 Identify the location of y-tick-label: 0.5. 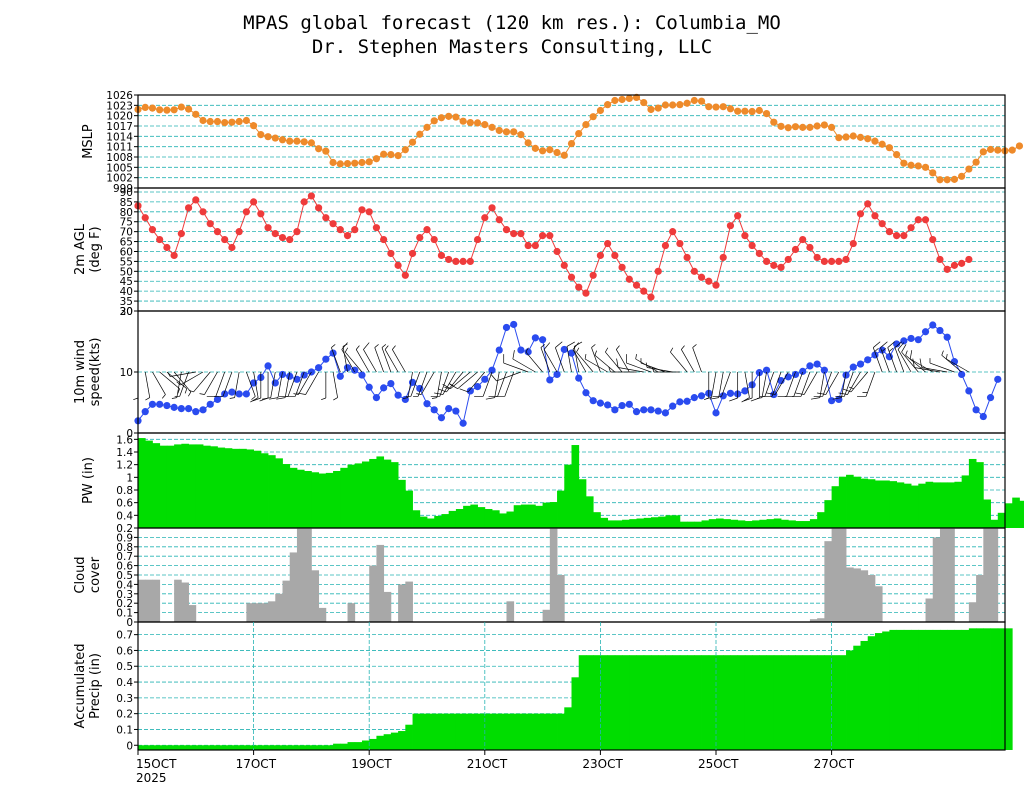
(124, 667).